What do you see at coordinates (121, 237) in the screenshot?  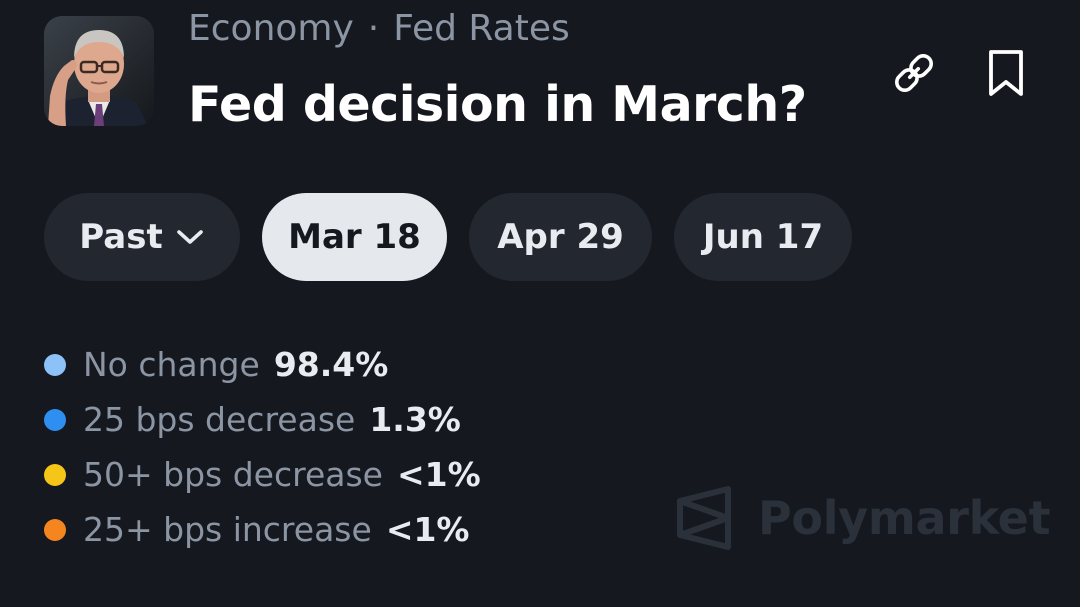 I see `tab-past-label: Past` at bounding box center [121, 237].